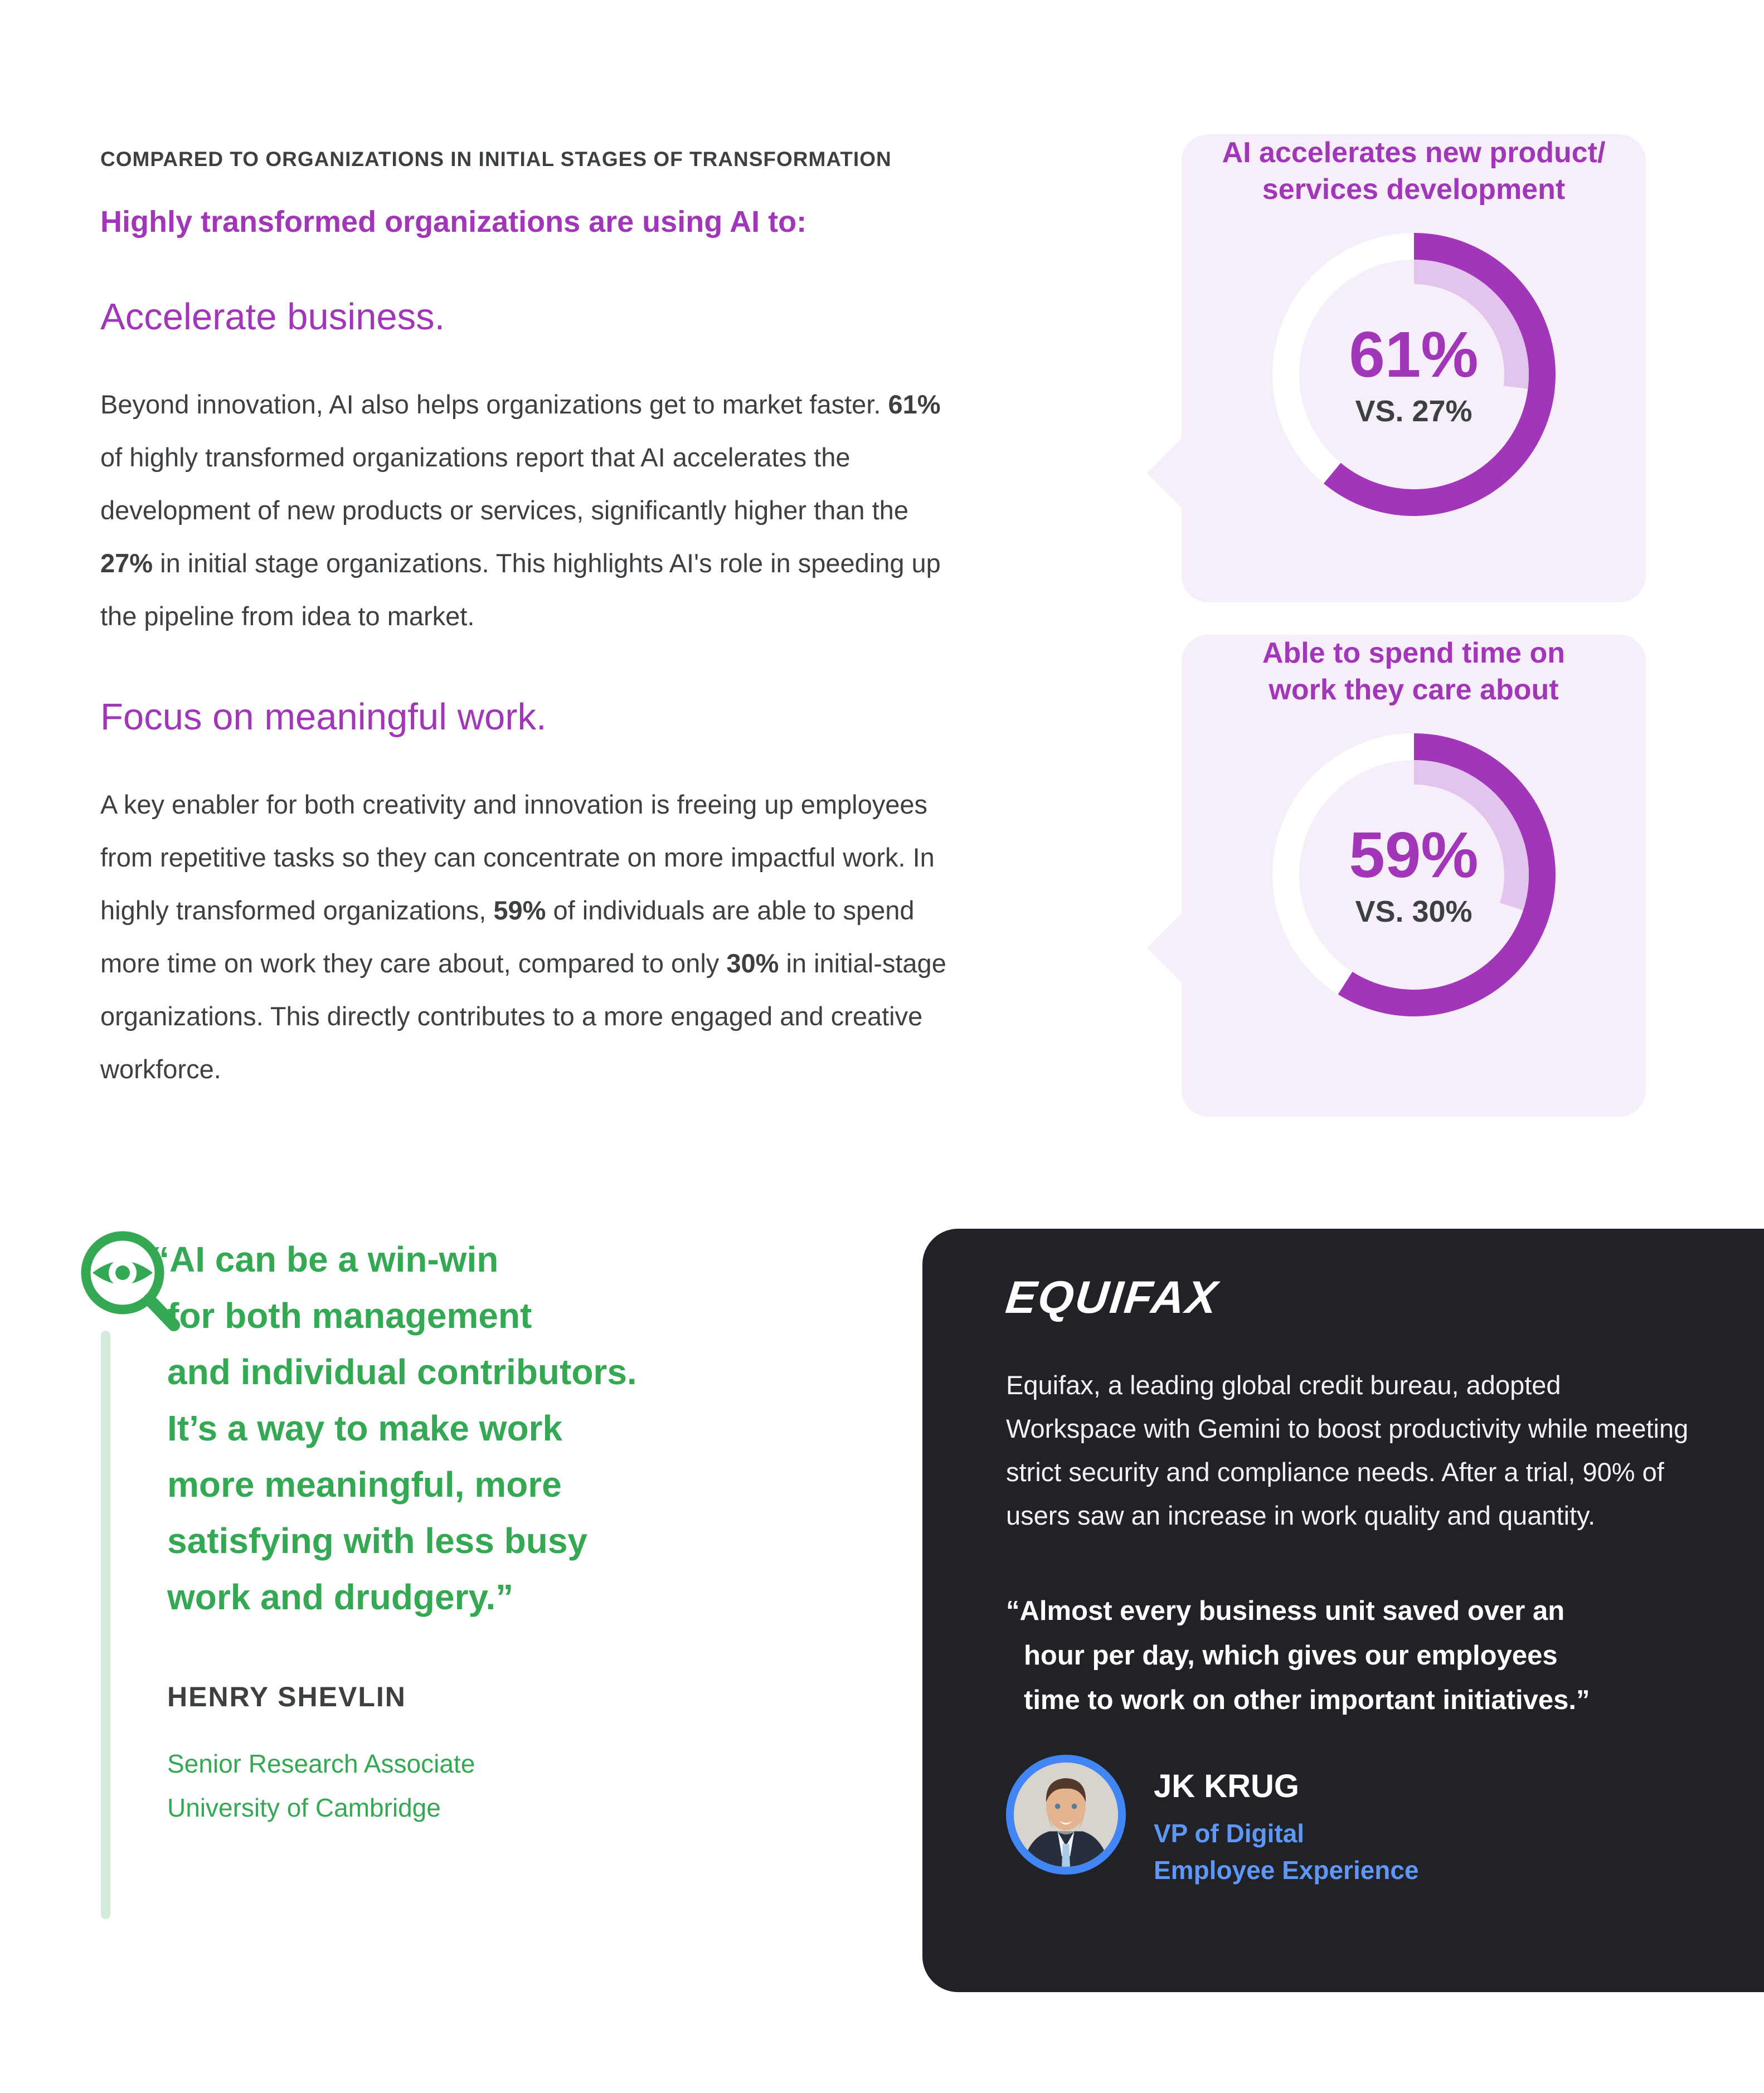  I want to click on person-name: JK KRUG, so click(1227, 1786).